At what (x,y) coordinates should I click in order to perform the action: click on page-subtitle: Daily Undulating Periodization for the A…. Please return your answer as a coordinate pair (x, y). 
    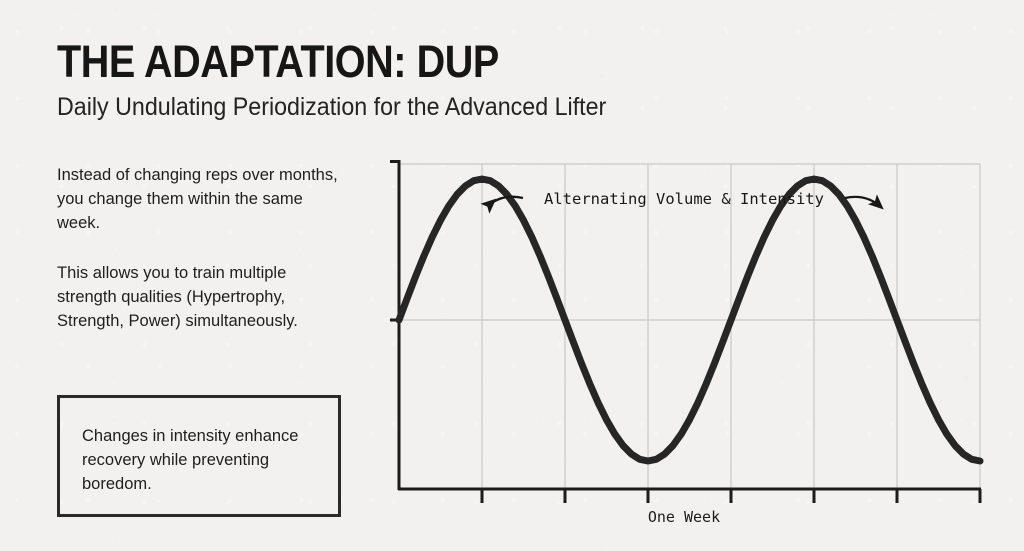
    Looking at the image, I should click on (332, 107).